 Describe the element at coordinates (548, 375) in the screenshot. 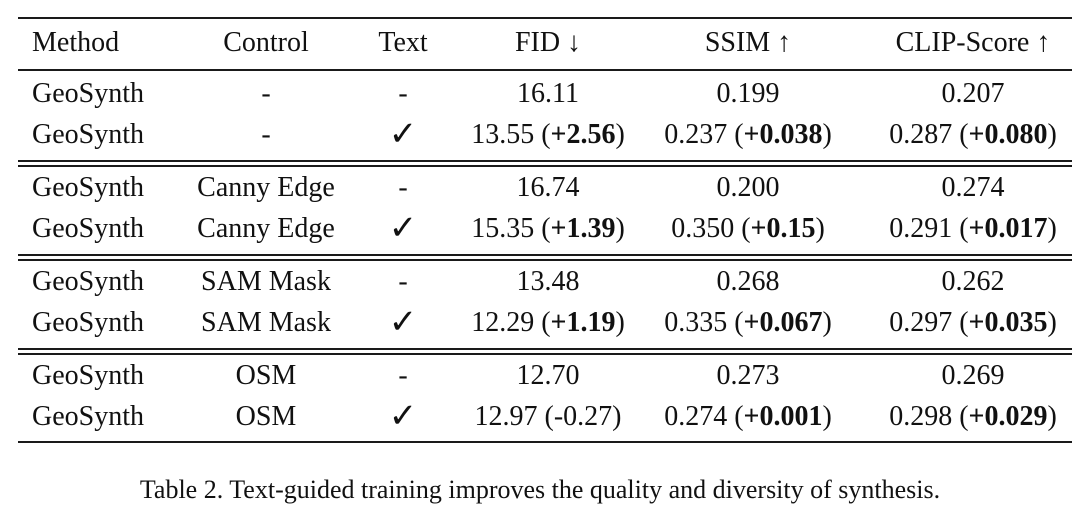

I see `fid-cell: 12.70` at that location.